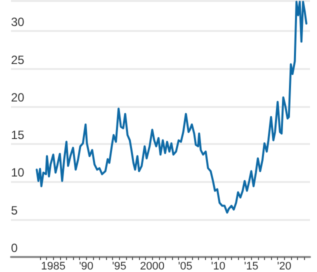 This screenshot has width=317, height=272. Describe the element at coordinates (18, 59) in the screenshot. I see `y-tick-label: 25` at that location.